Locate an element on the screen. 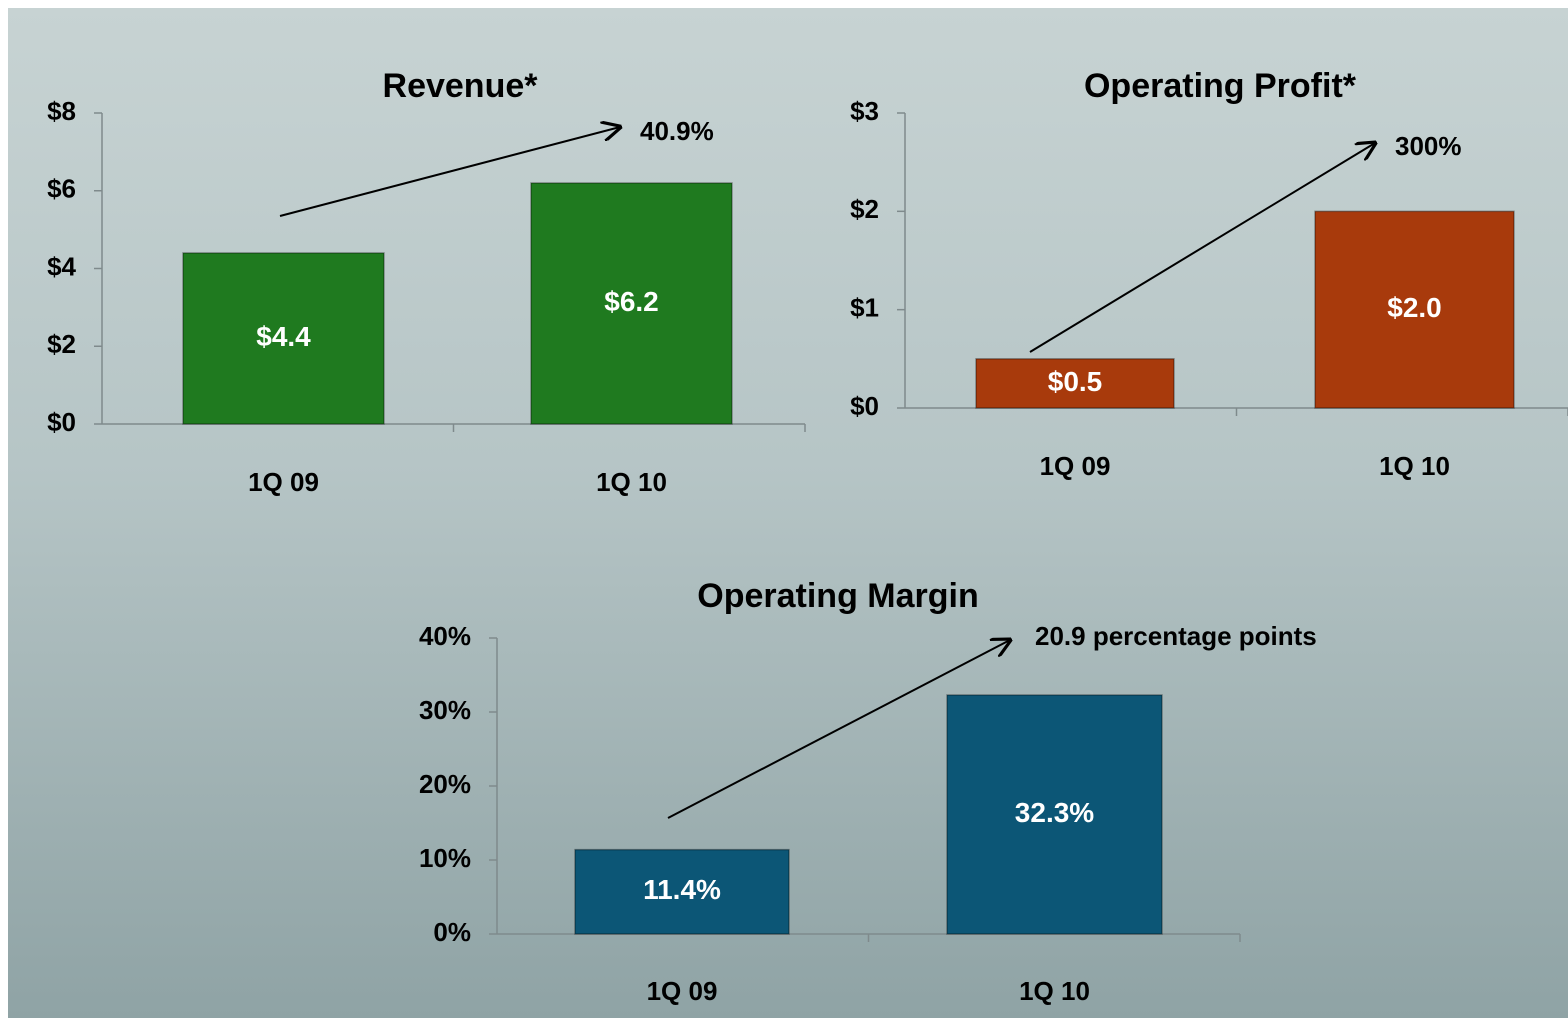 This screenshot has height=1022, width=1568. chart-title: Operating Margin is located at coordinates (837, 596).